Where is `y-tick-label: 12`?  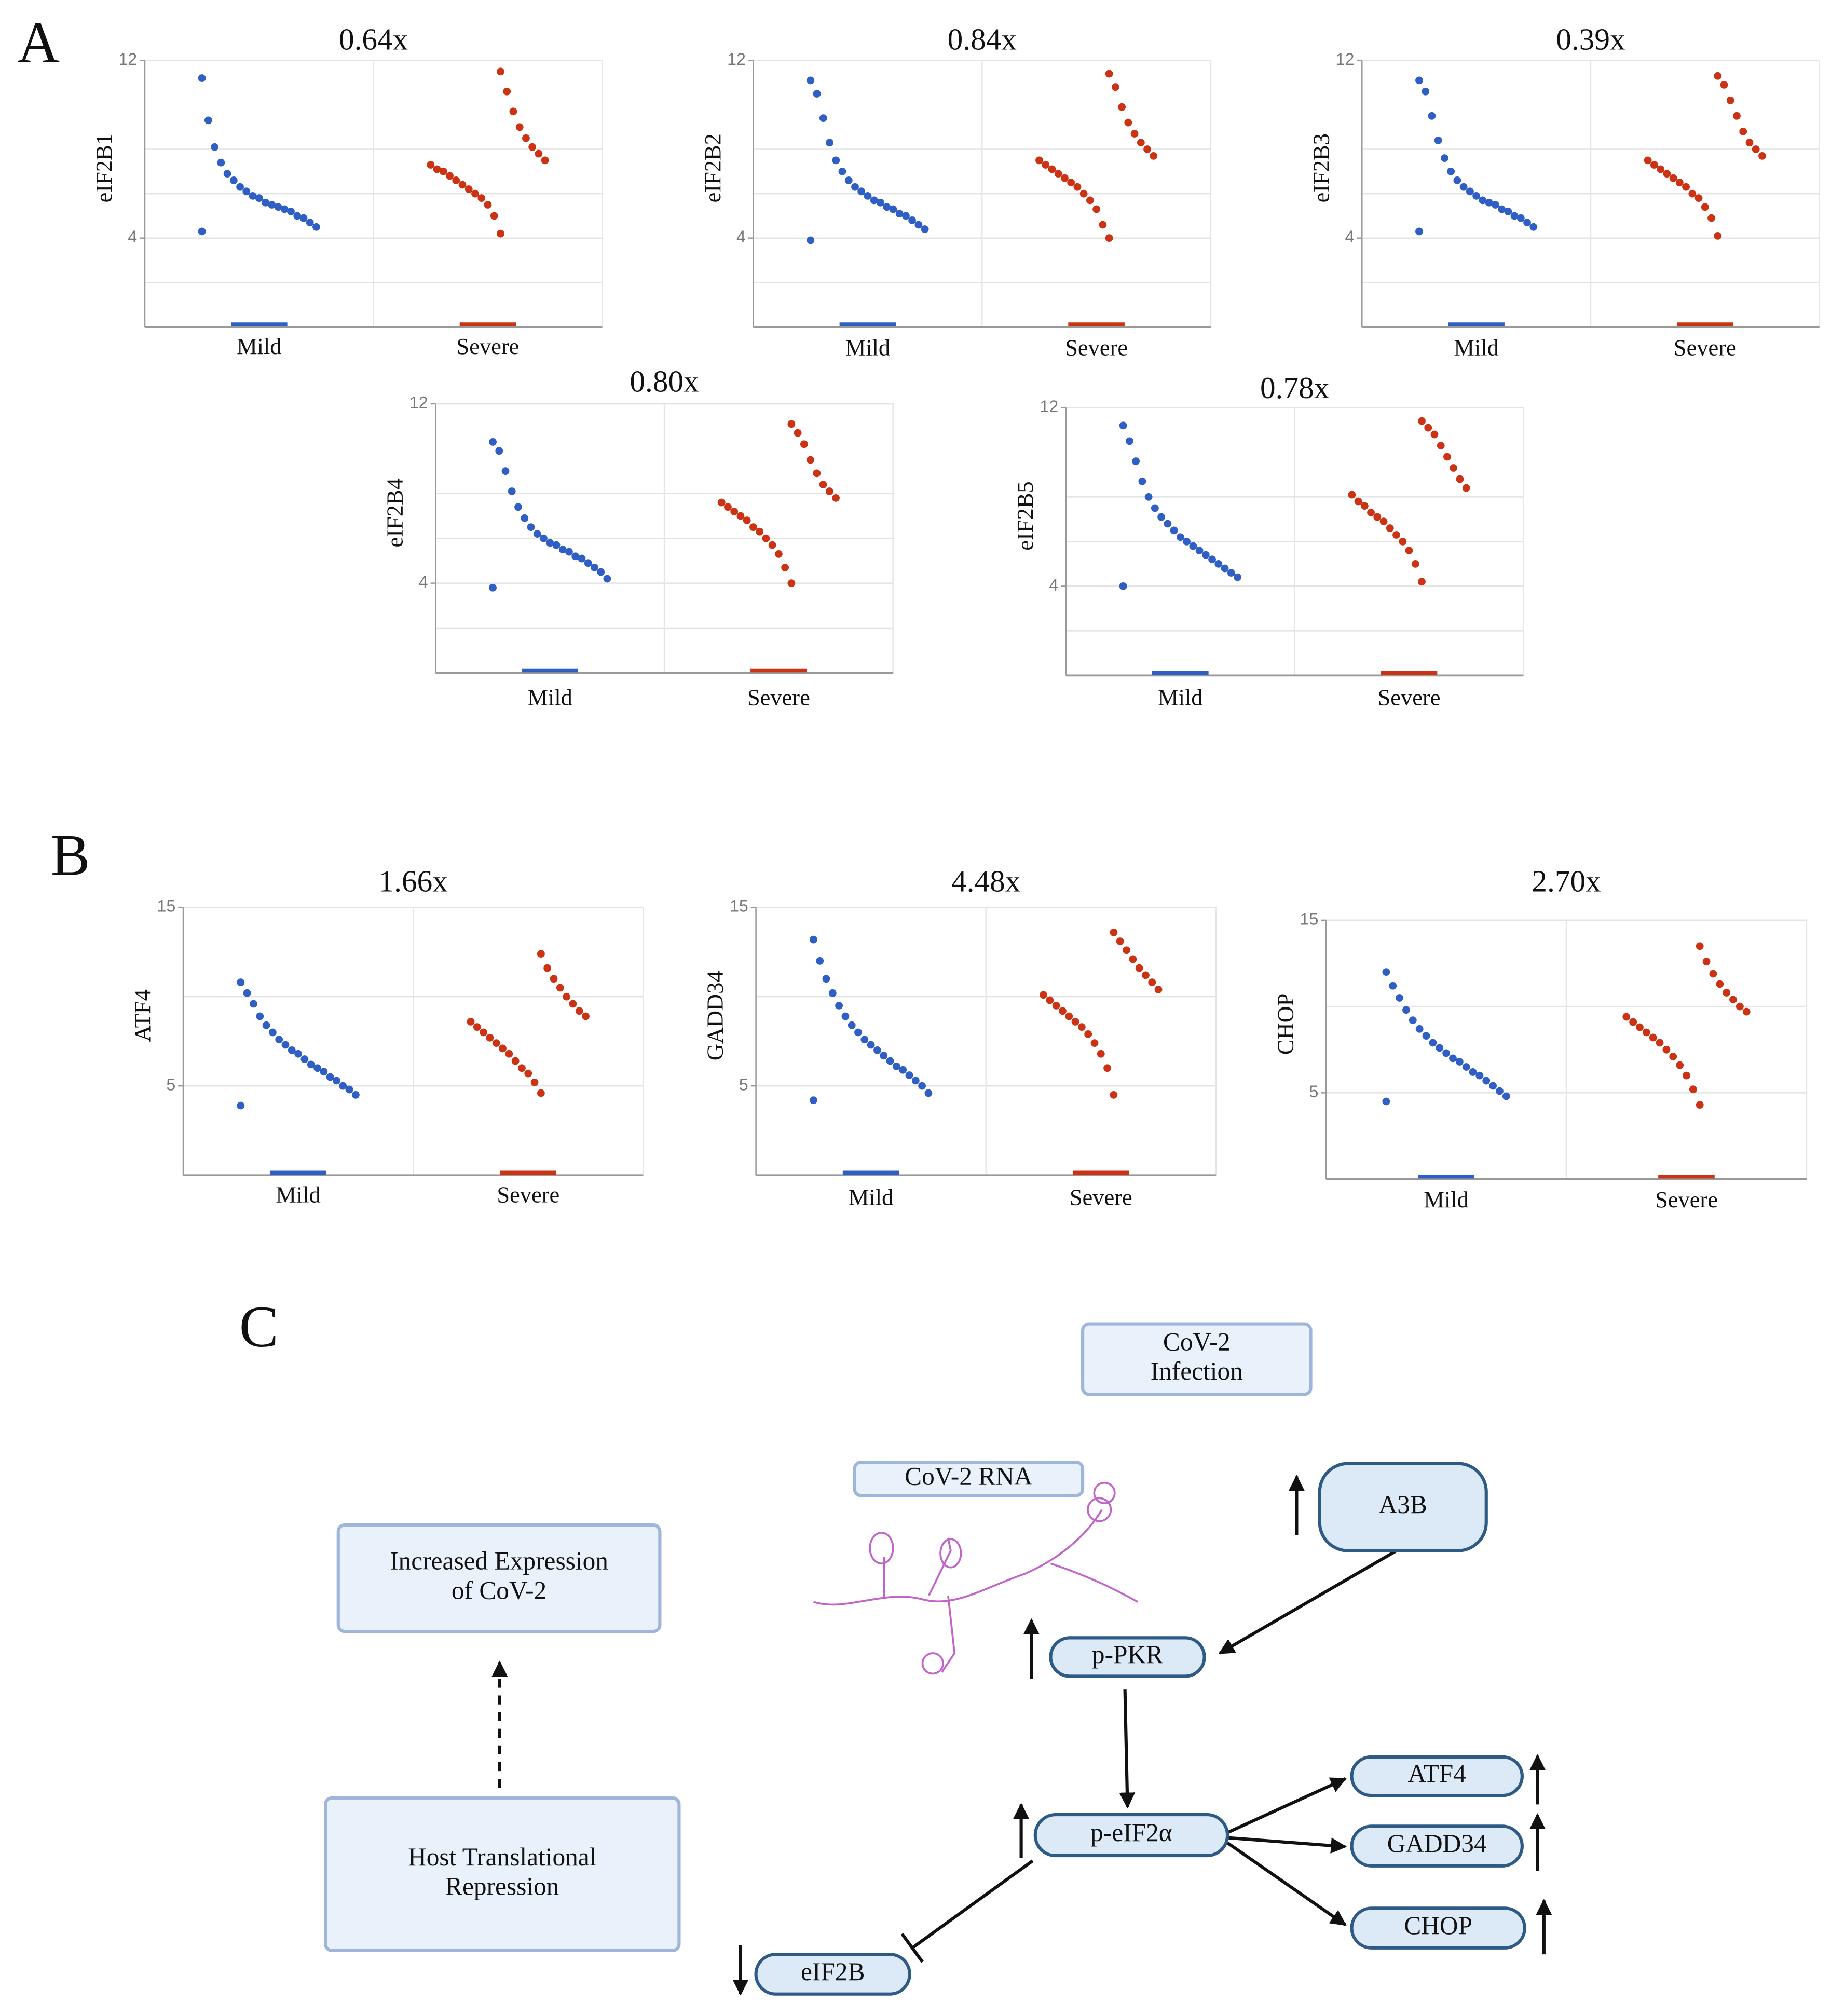
y-tick-label: 12 is located at coordinates (1345, 60).